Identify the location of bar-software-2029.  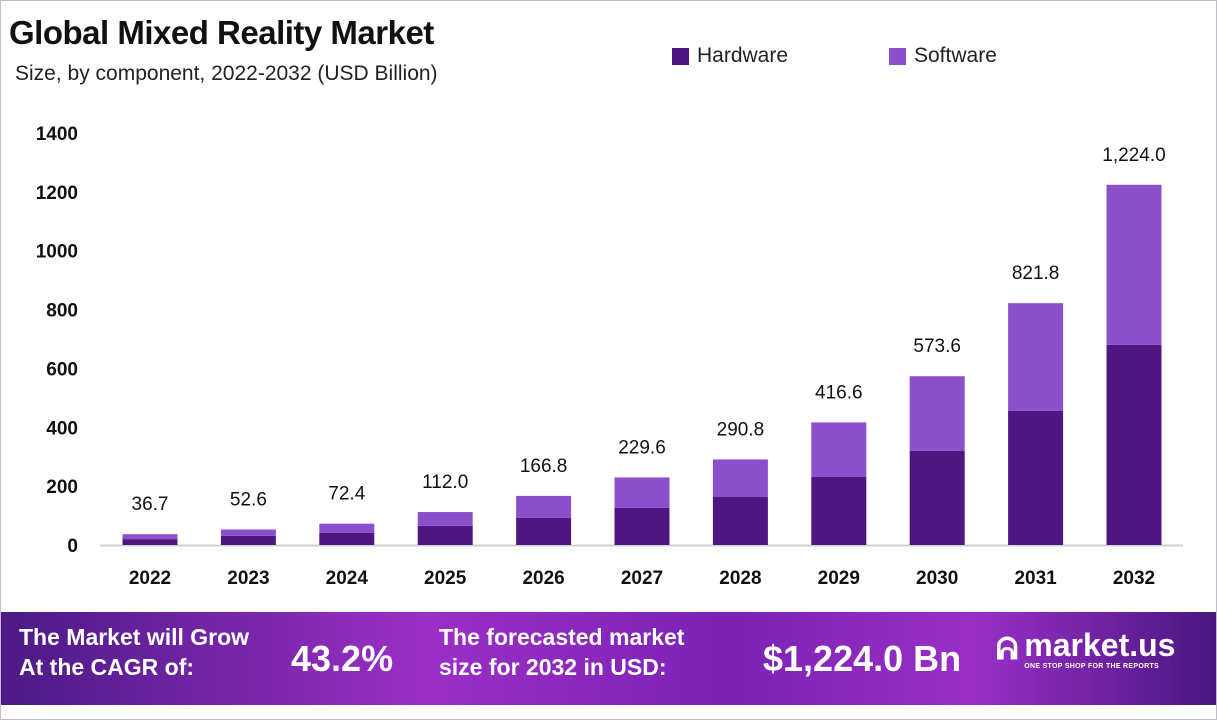
(839, 450).